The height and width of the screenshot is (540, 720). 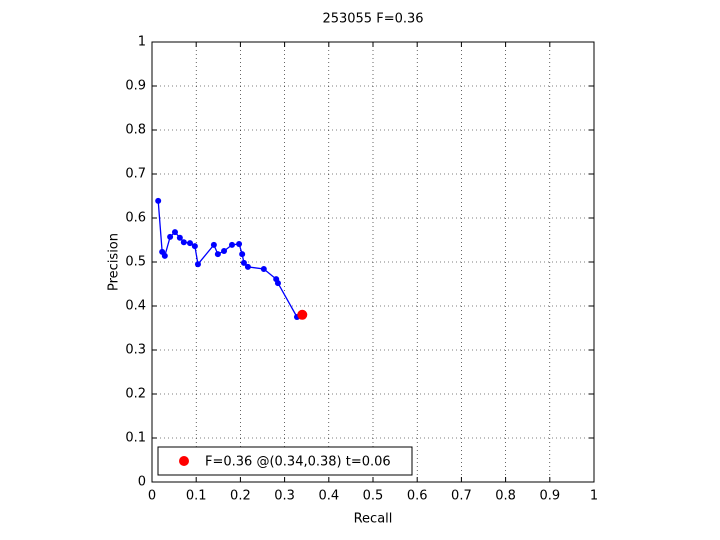 What do you see at coordinates (135, 130) in the screenshot?
I see `y-tick-label: 0.8` at bounding box center [135, 130].